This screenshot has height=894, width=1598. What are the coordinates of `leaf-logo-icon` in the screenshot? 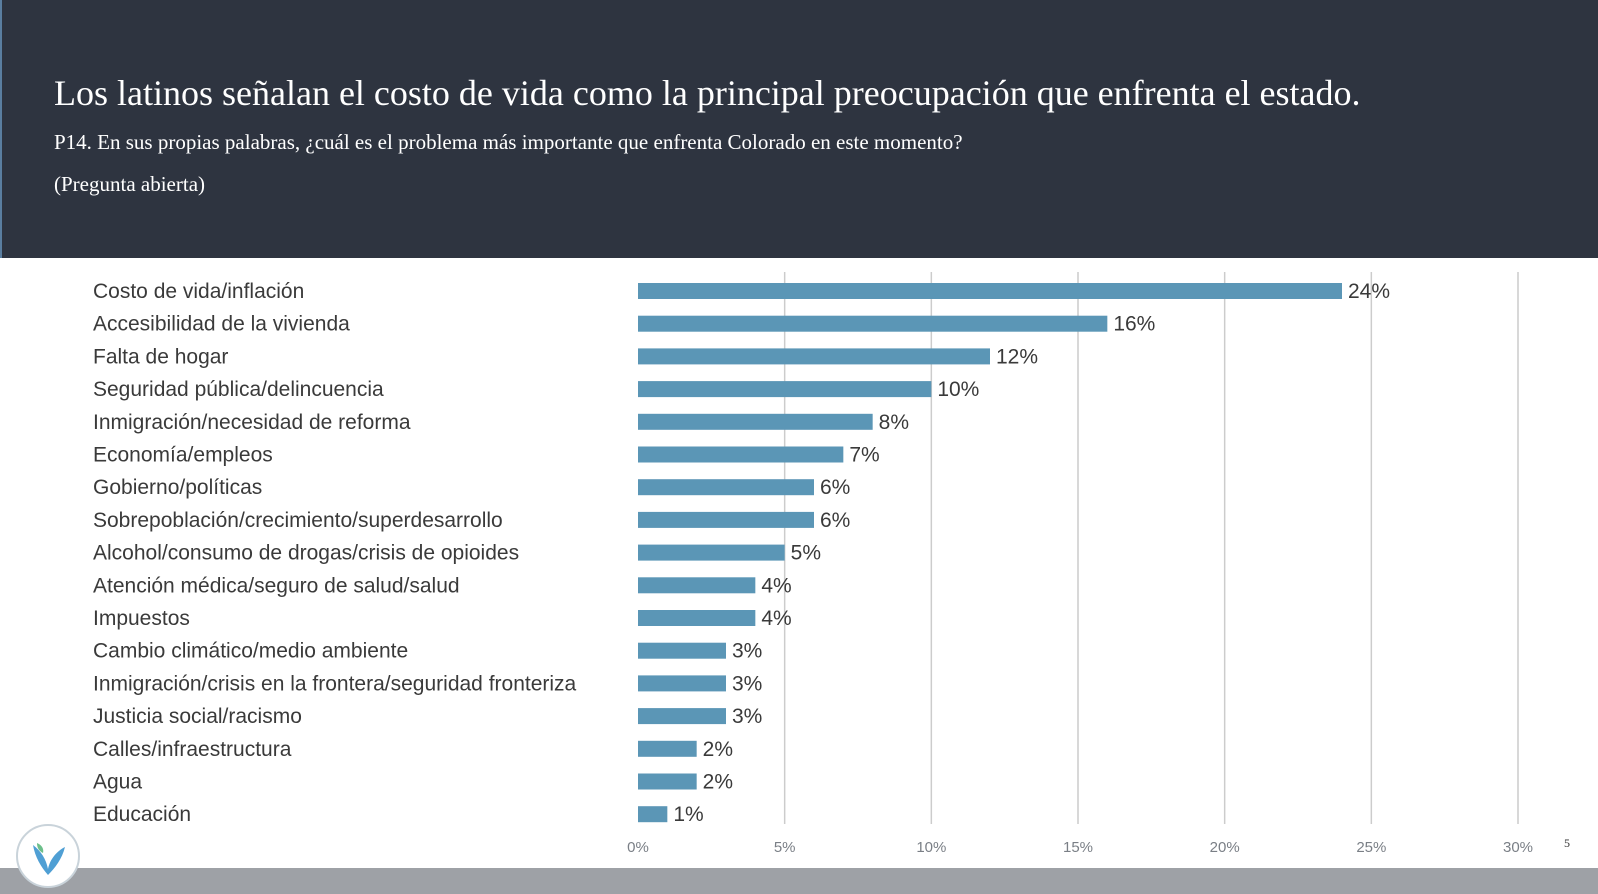 It's located at (48, 856).